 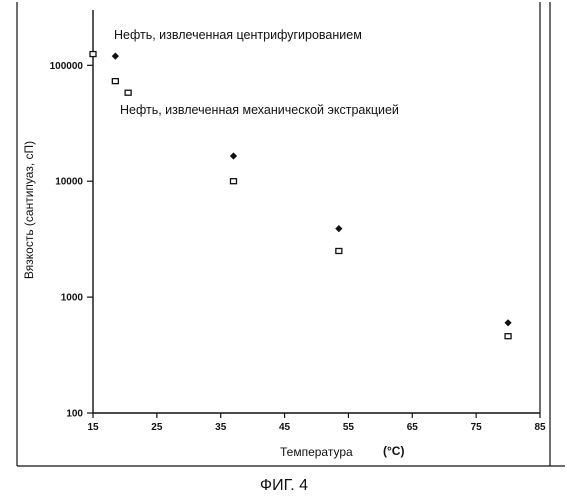 What do you see at coordinates (477, 427) in the screenshot?
I see `x-tick-label: 75` at bounding box center [477, 427].